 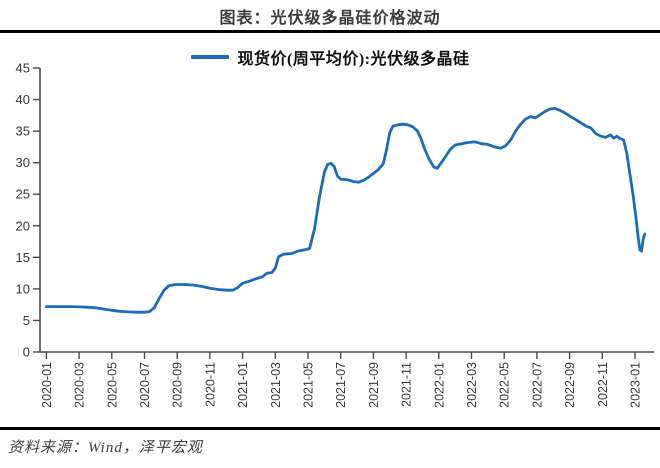 What do you see at coordinates (145, 385) in the screenshot?
I see `x-tick-label: 2020-07` at bounding box center [145, 385].